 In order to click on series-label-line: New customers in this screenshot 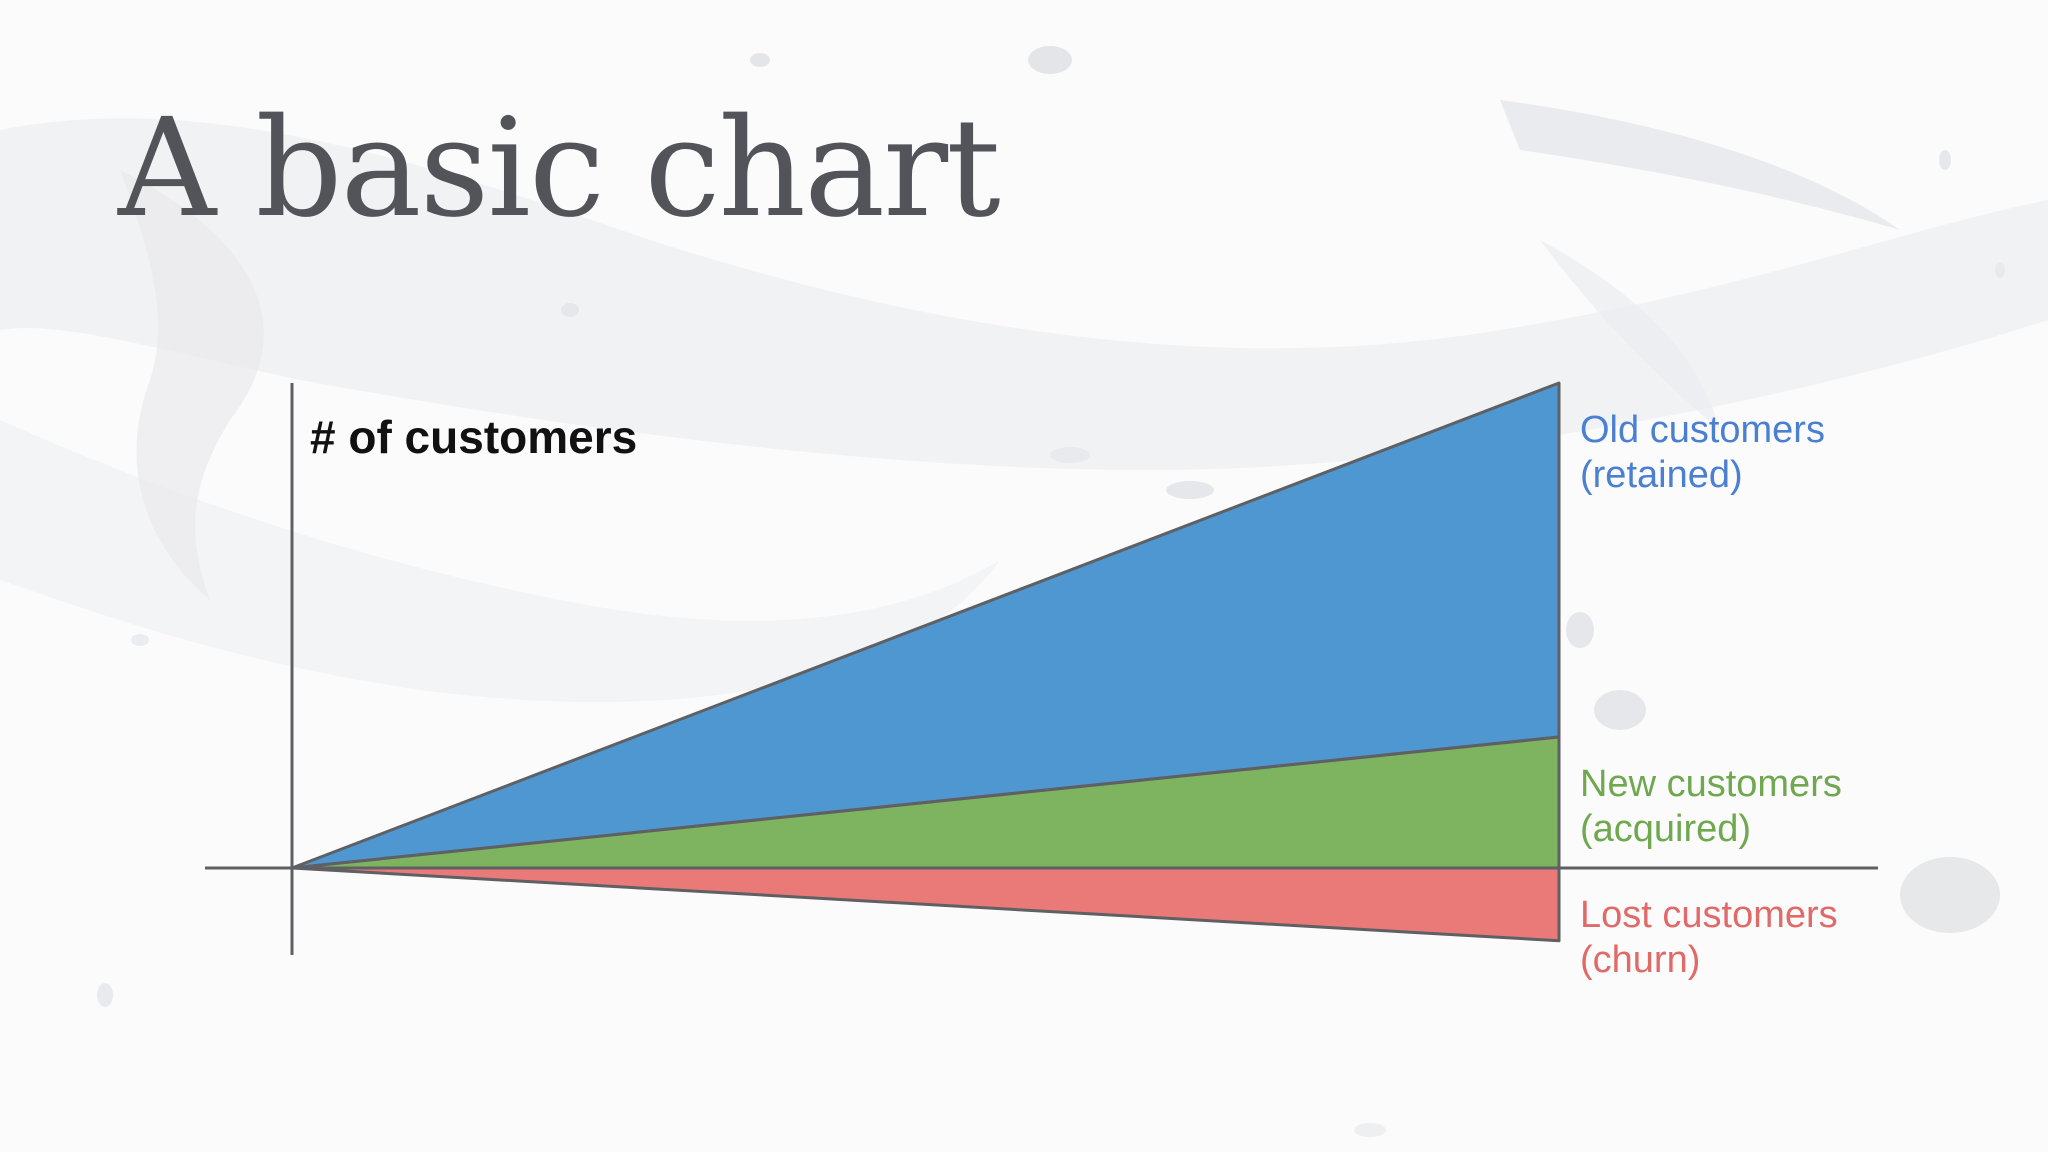, I will do `click(1711, 784)`.